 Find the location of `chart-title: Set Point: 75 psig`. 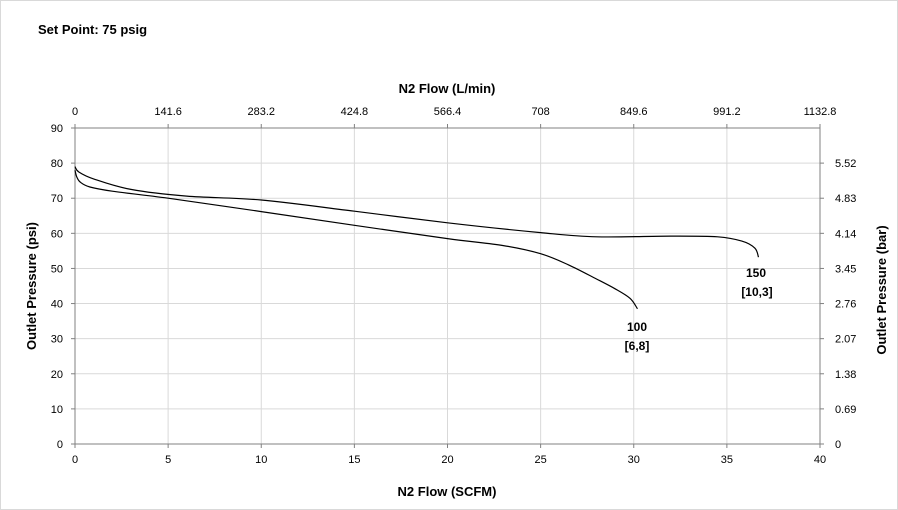

chart-title: Set Point: 75 psig is located at coordinates (92, 29).